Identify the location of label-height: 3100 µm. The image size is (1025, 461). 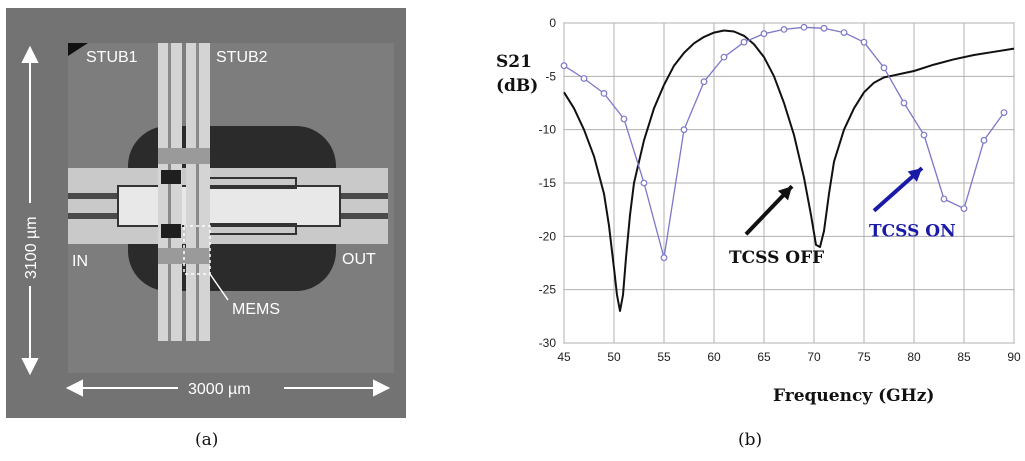
(31, 247).